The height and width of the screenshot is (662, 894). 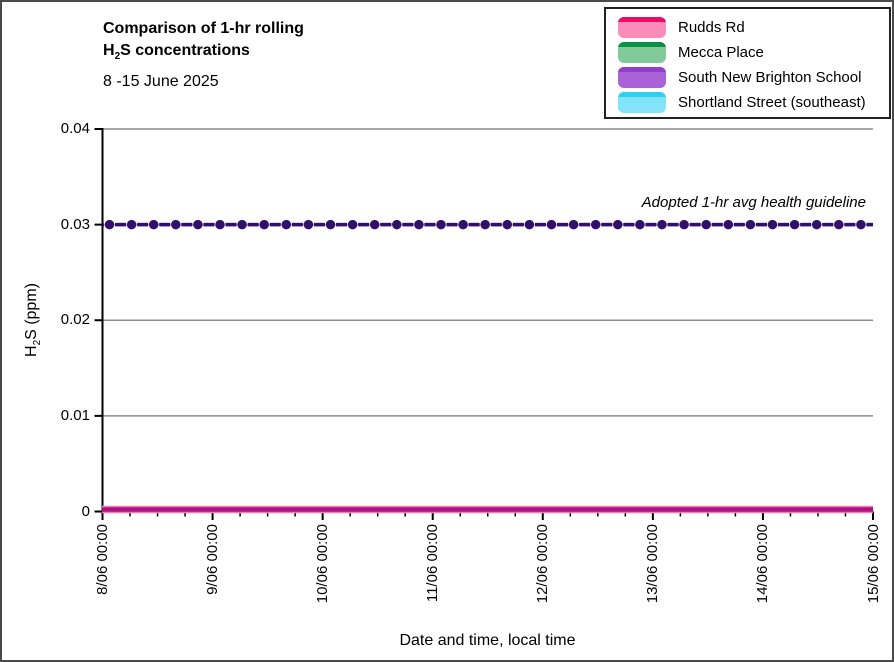 I want to click on x-tick-label-1: 9/06 00:00, so click(x=213, y=559).